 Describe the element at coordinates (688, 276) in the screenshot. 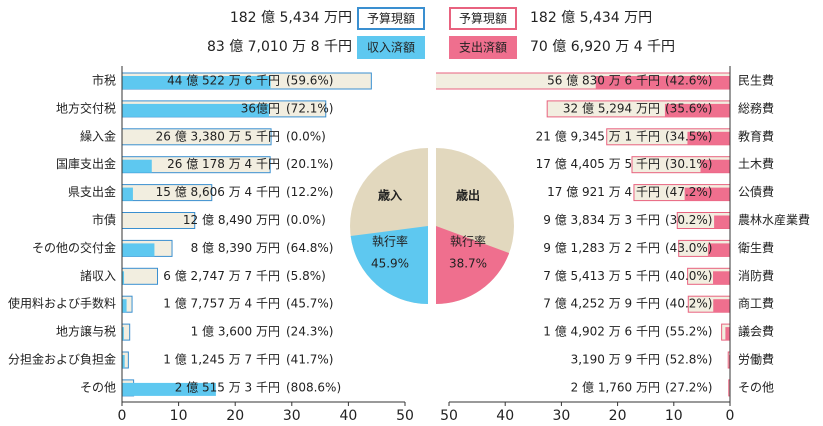

I see `rate-label: (40.0%)` at that location.